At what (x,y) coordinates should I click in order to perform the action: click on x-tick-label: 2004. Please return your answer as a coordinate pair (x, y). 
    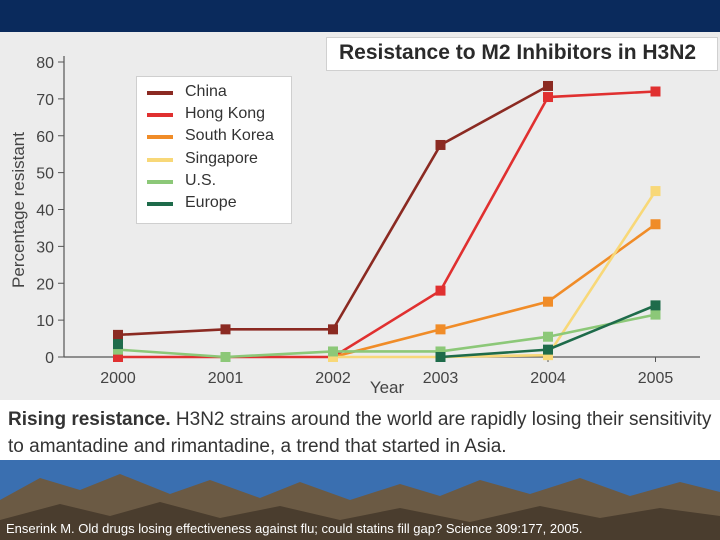
    Looking at the image, I should click on (548, 378).